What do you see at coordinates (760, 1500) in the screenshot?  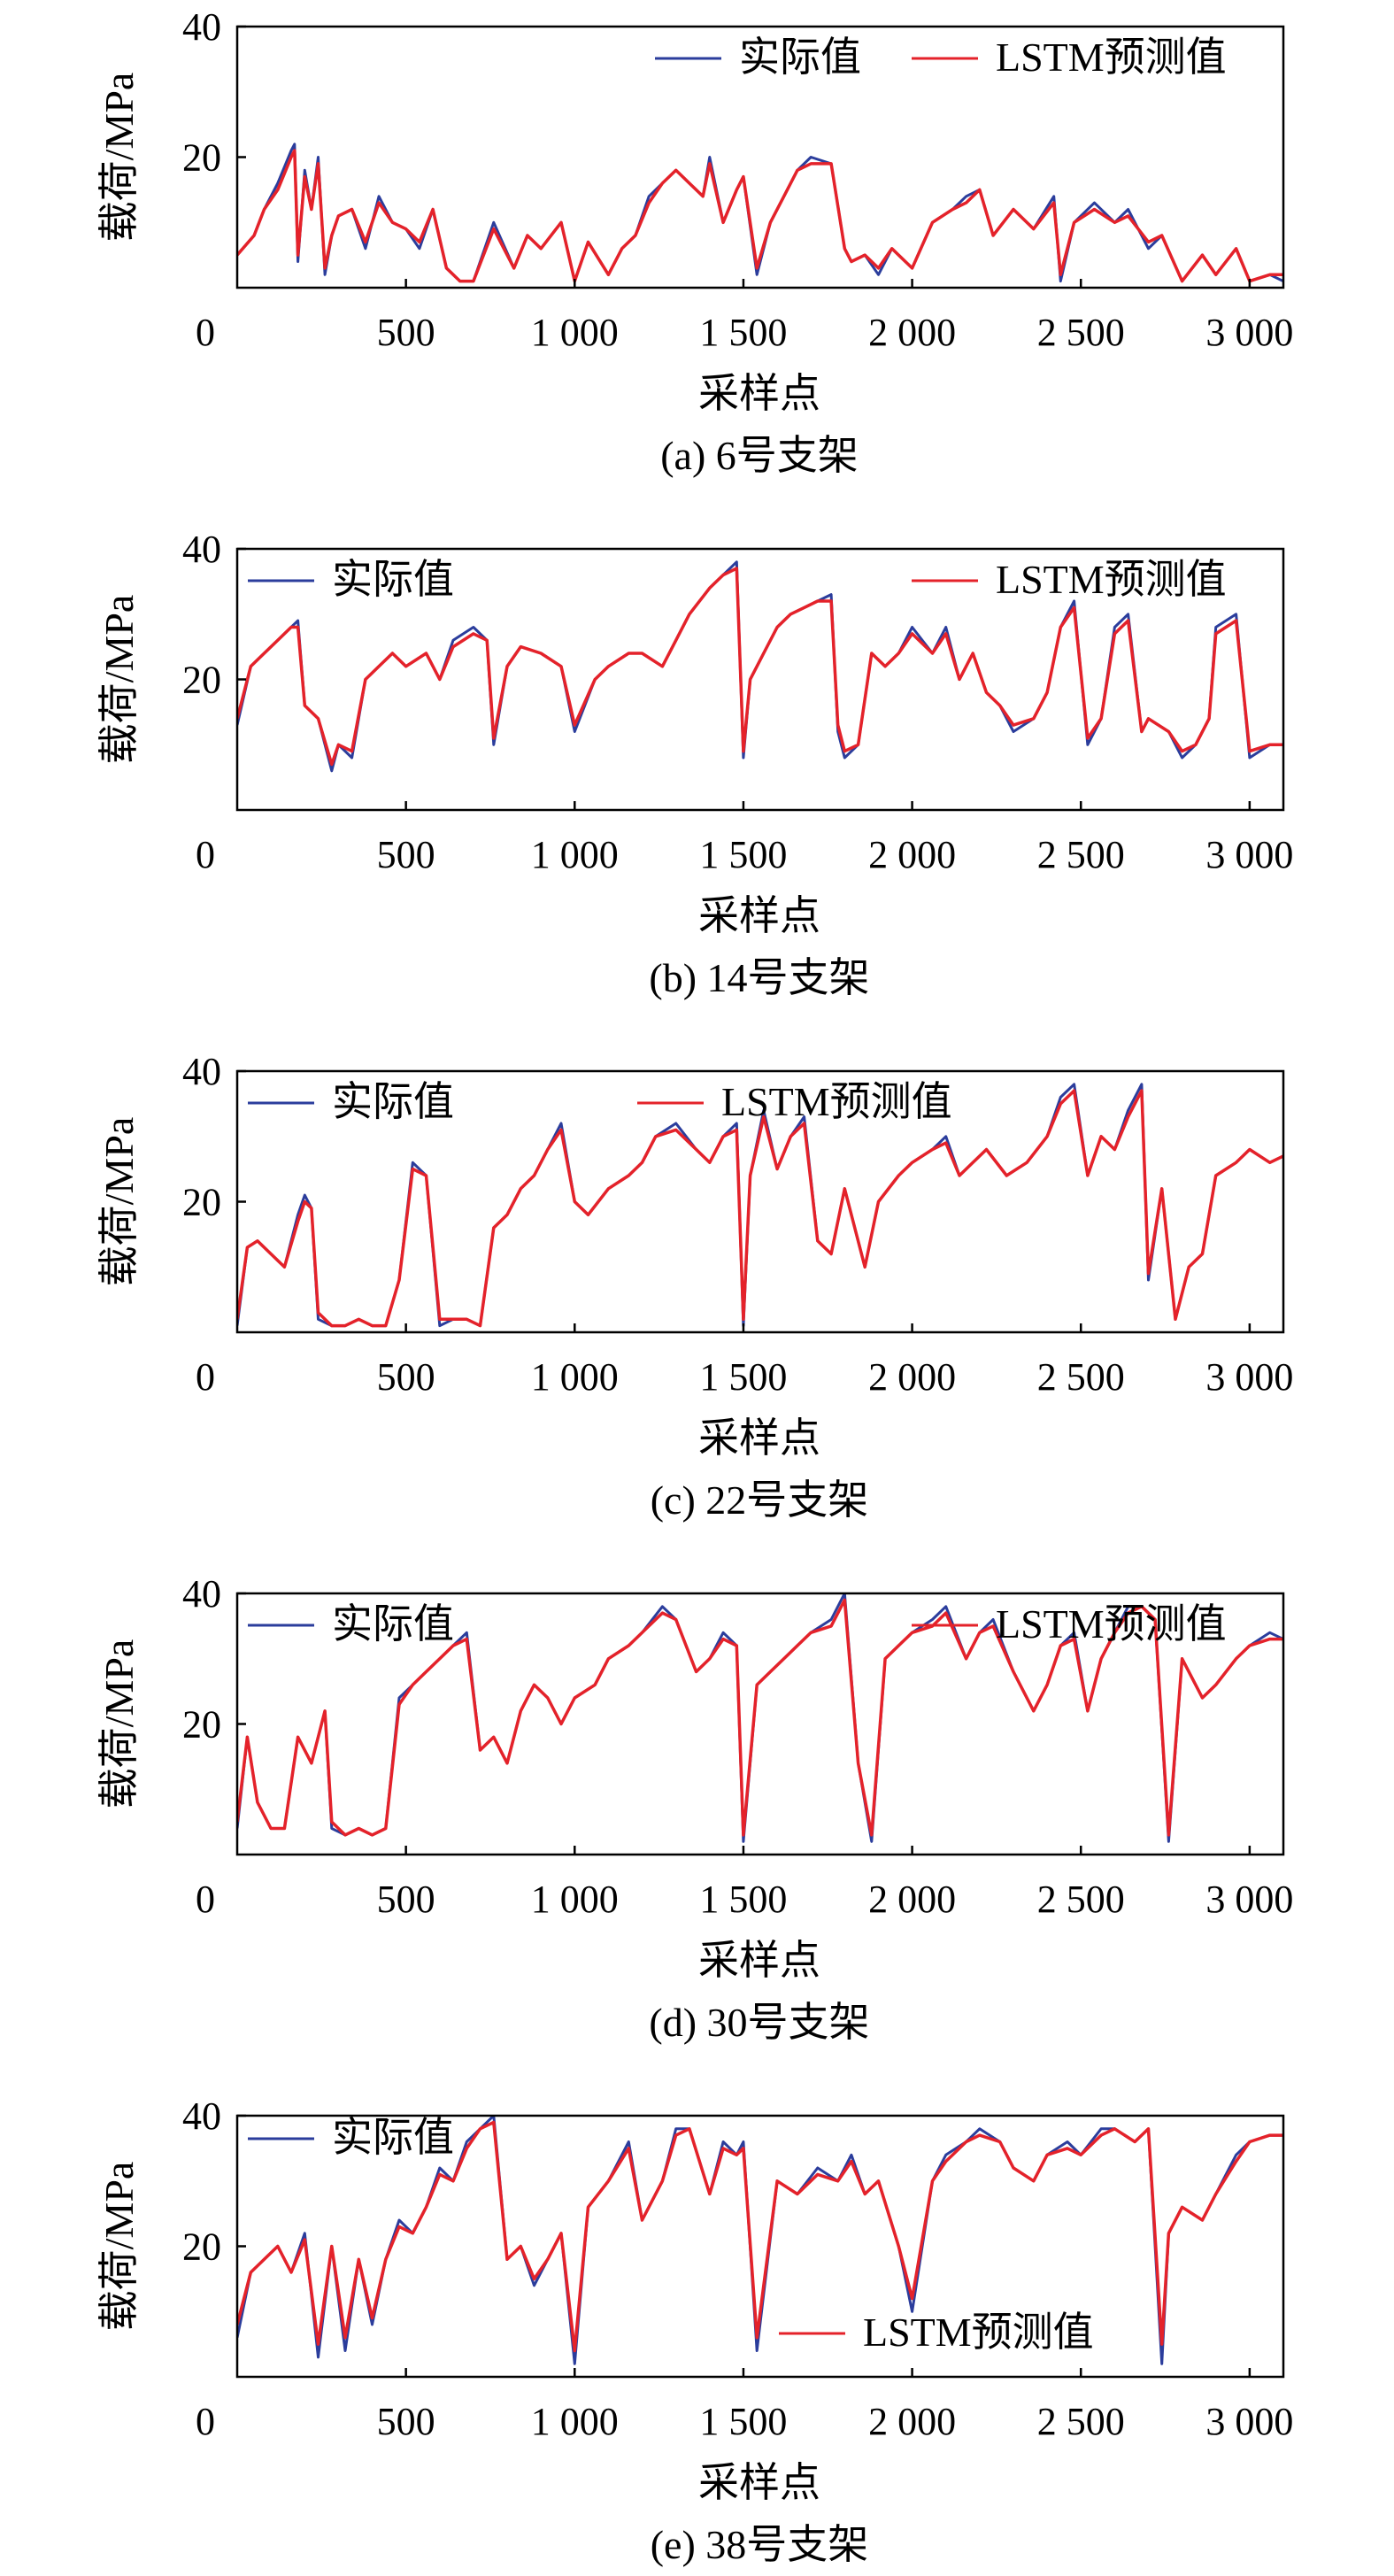 I see `panel-caption: (c) 22号支架` at bounding box center [760, 1500].